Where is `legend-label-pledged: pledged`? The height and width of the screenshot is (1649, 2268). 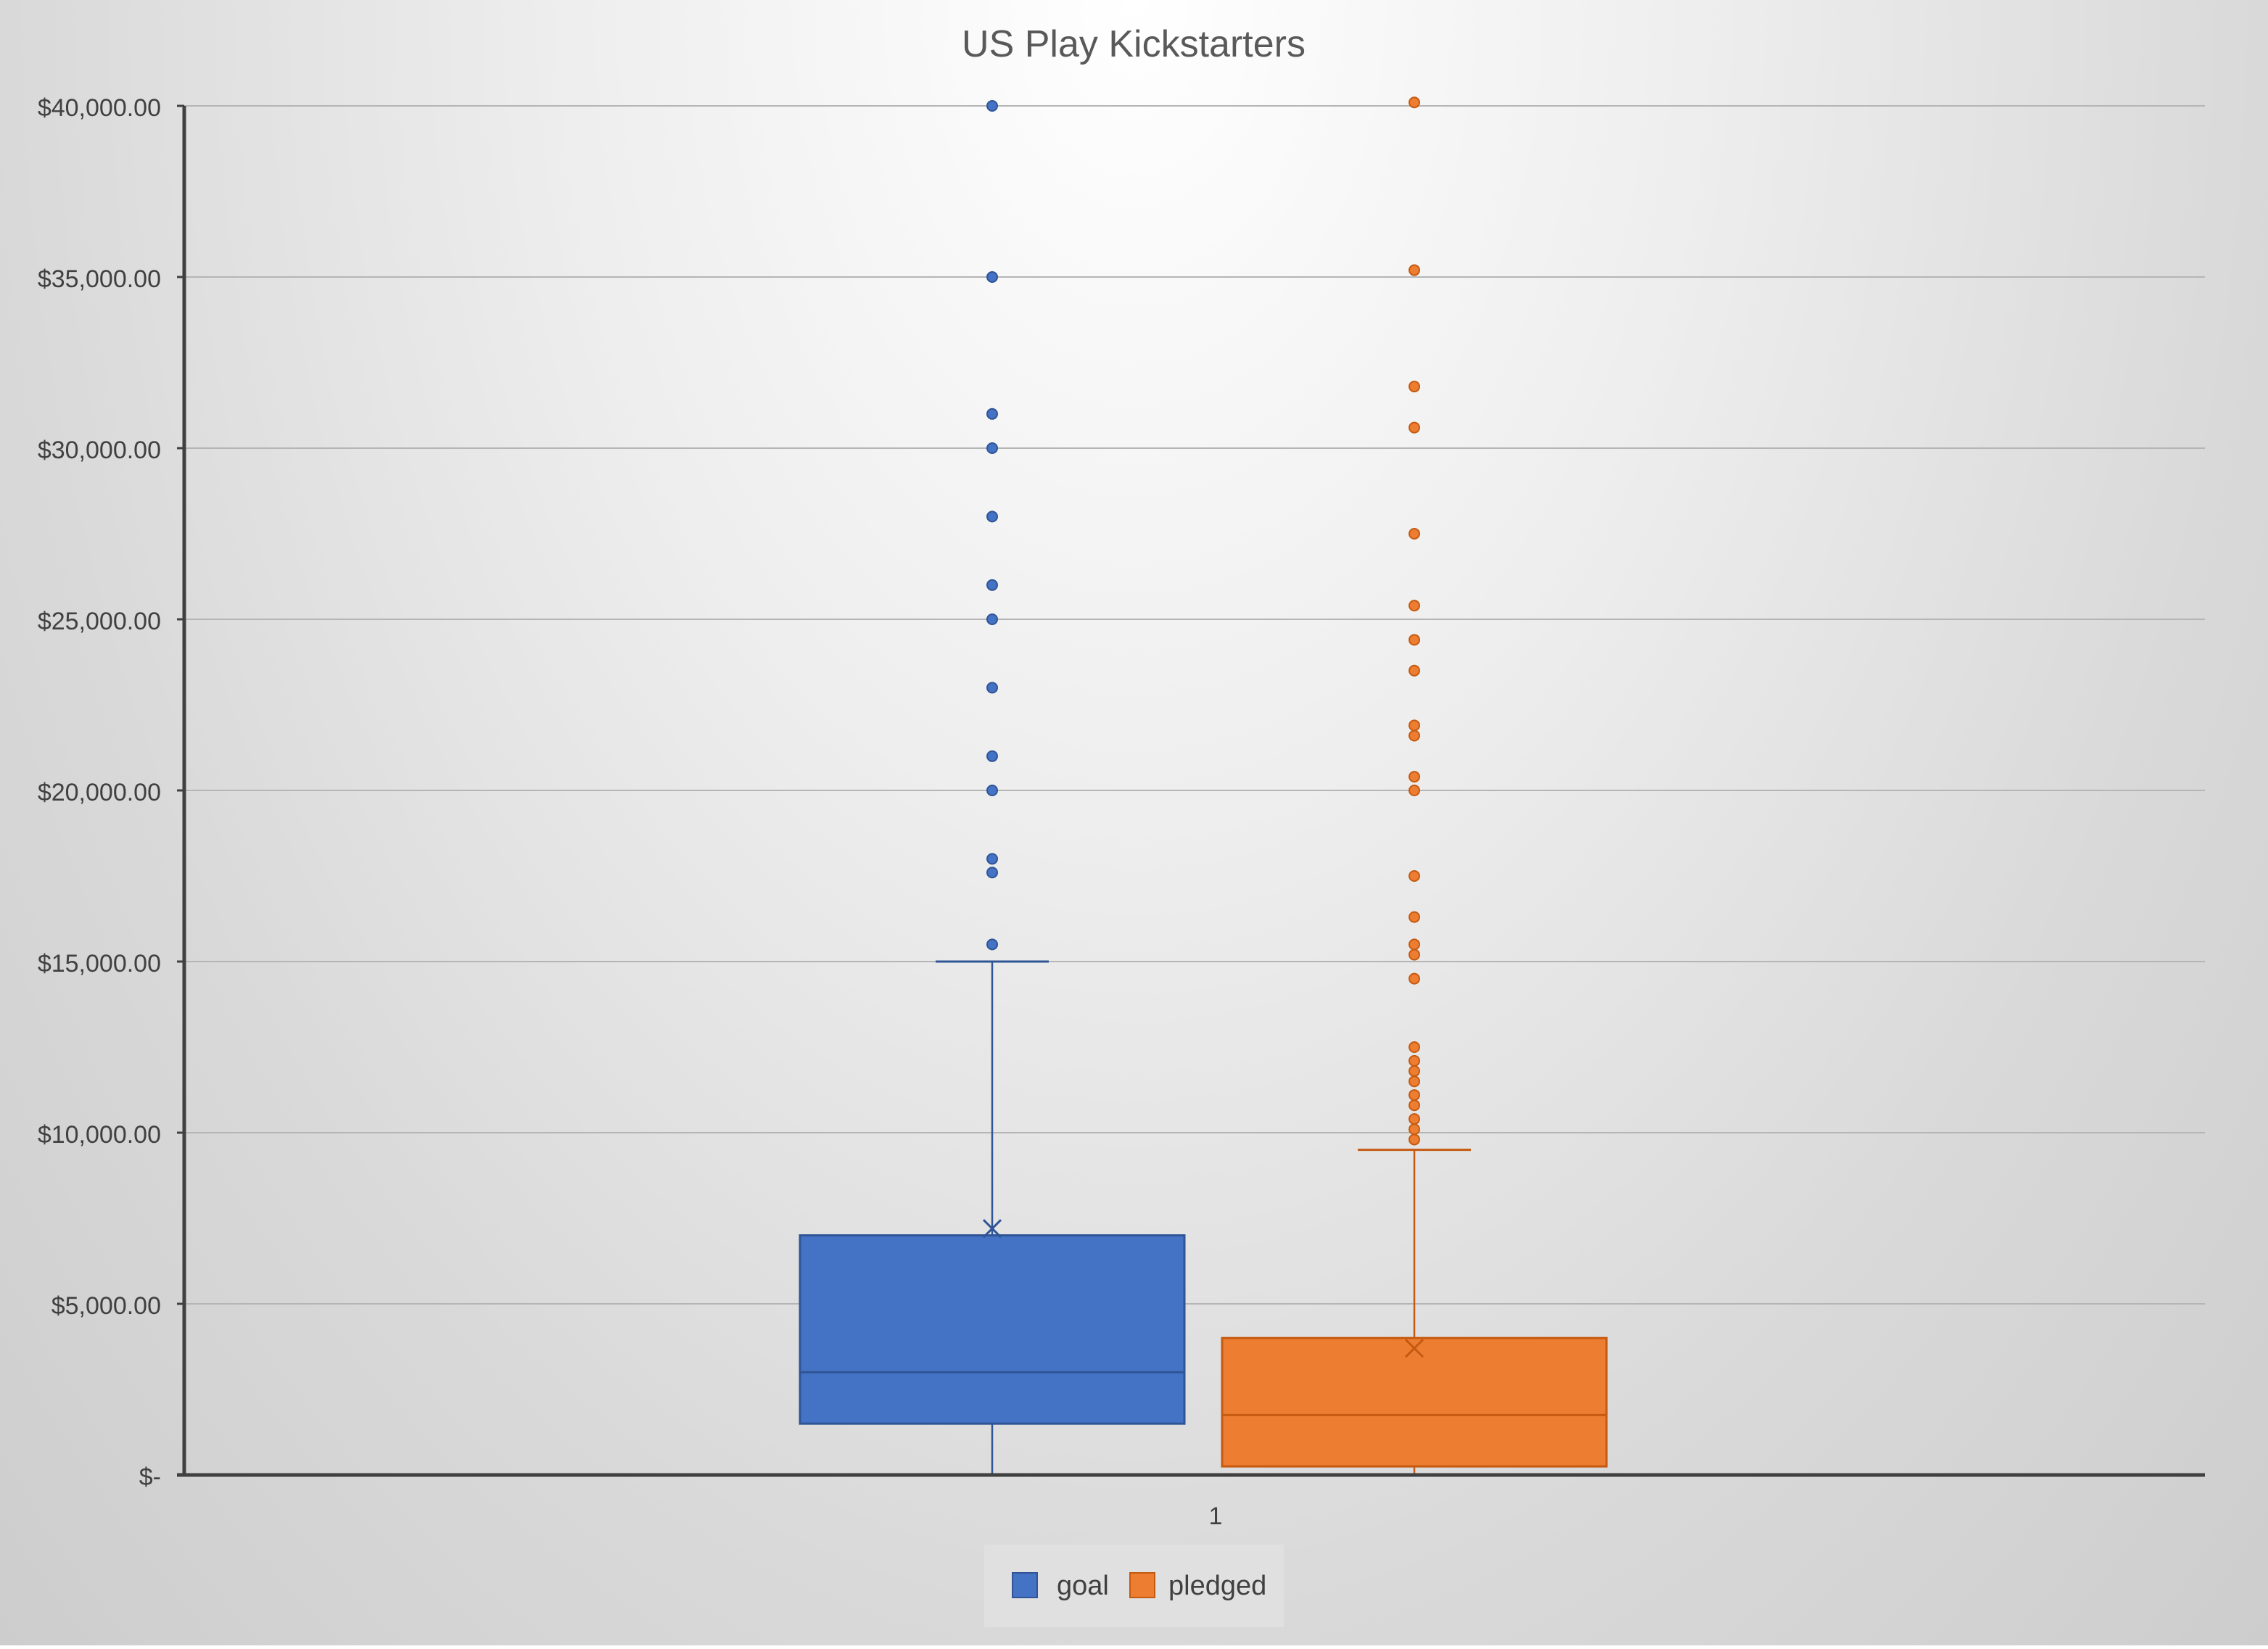
legend-label-pledged: pledged is located at coordinates (1217, 1586).